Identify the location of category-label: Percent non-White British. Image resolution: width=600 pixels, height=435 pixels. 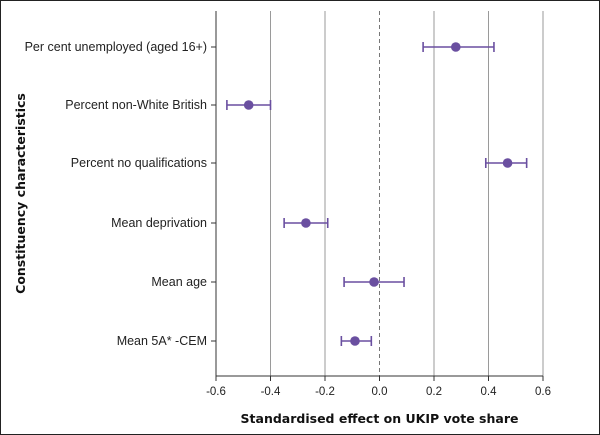
(136, 105).